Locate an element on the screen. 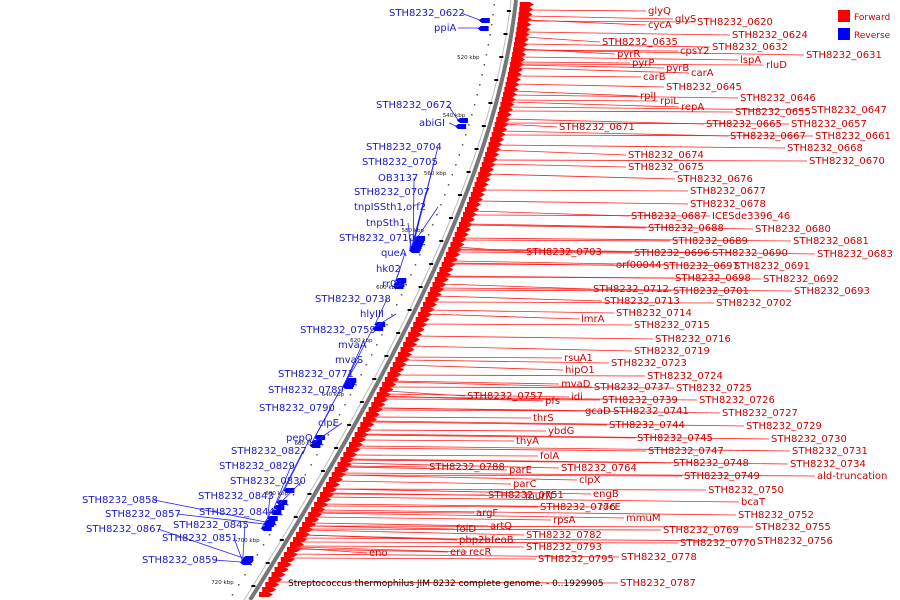 The image size is (900, 600). forward-gene-label: STH8232_0691 is located at coordinates (772, 266).